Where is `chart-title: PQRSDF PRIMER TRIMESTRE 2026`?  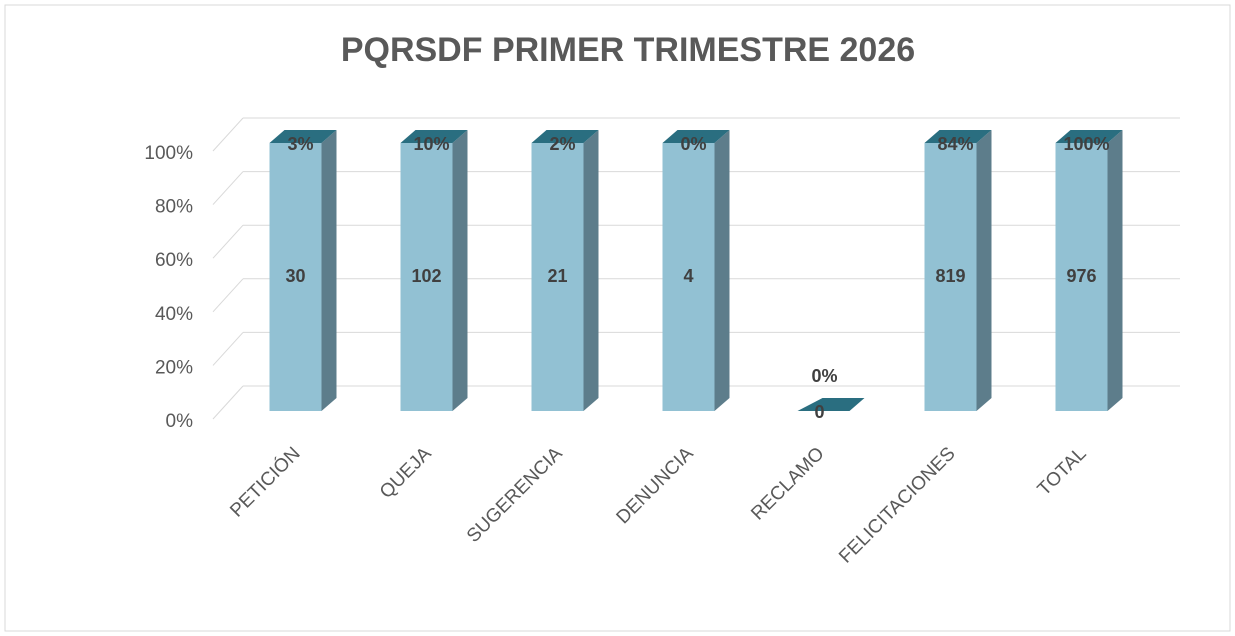
chart-title: PQRSDF PRIMER TRIMESTRE 2026 is located at coordinates (628, 50).